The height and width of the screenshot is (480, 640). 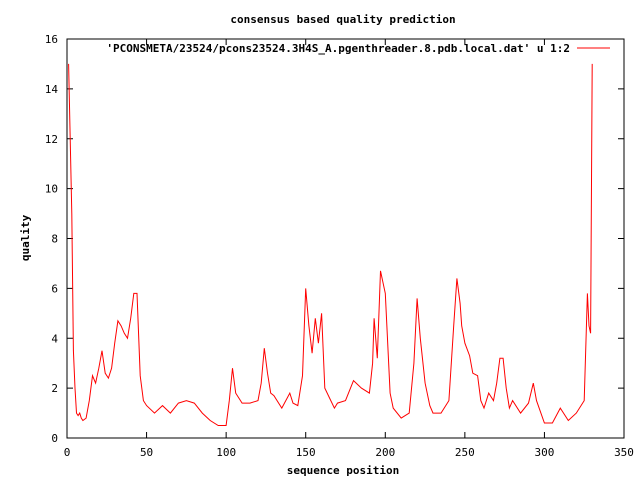 I want to click on y-tick-label: 2, so click(x=54, y=388).